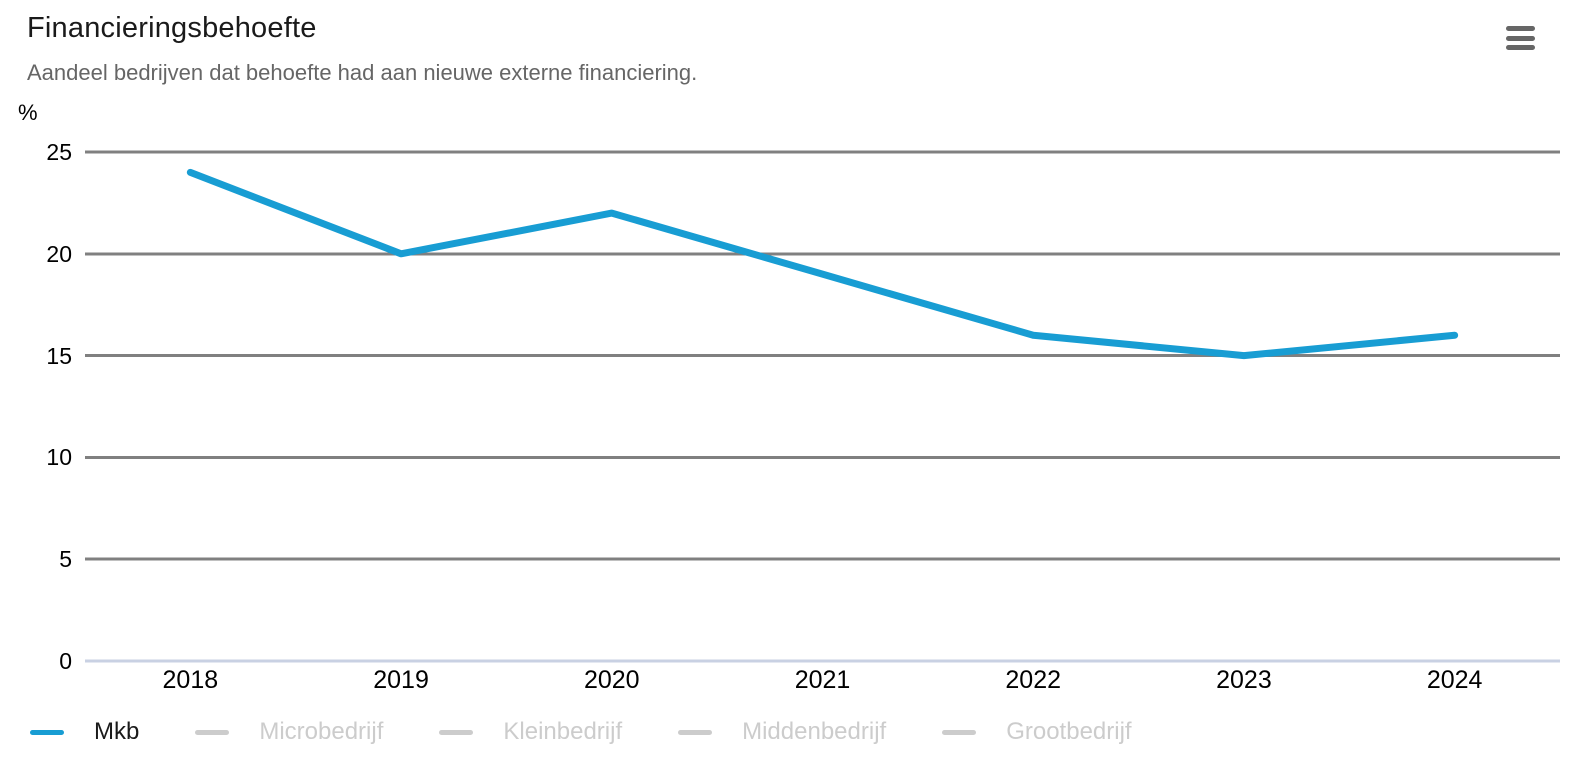 The width and height of the screenshot is (1592, 782). Describe the element at coordinates (172, 28) in the screenshot. I see `chart-title: Financieringsbehoefte` at that location.